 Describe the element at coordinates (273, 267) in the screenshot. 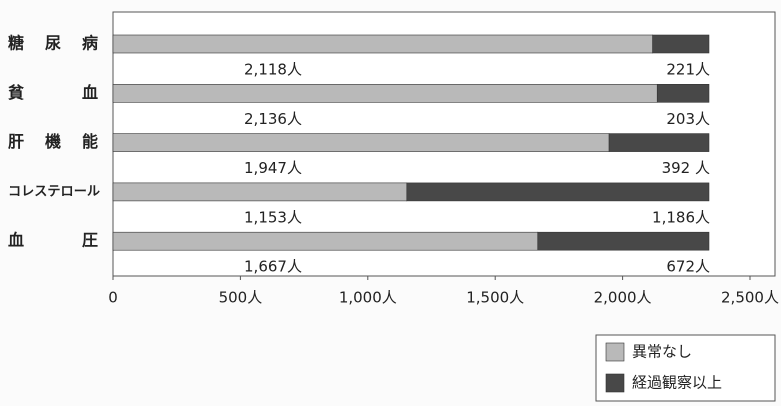

I see `value-label: 1,667人` at that location.